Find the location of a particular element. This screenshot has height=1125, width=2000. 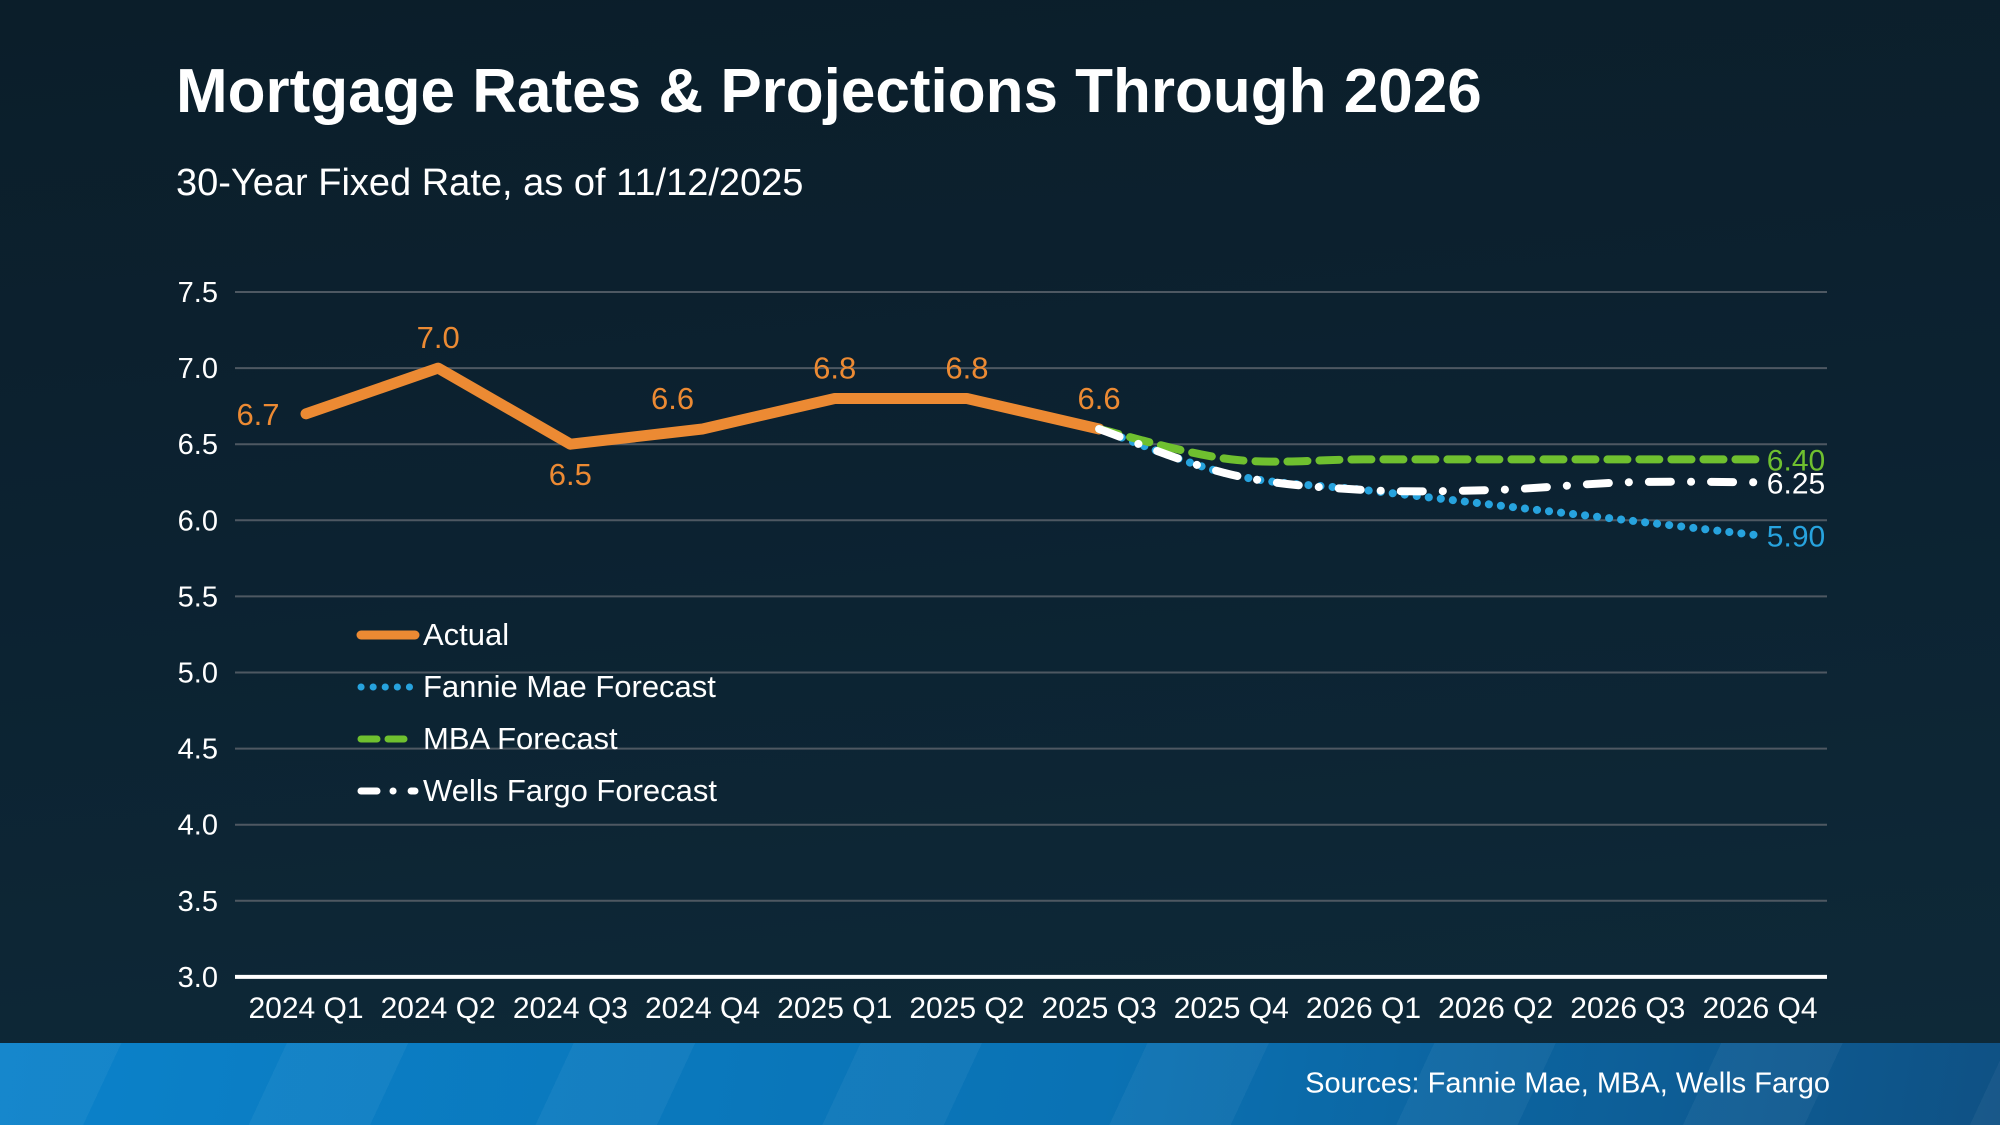

value-label-0-6.7: 6.7 is located at coordinates (257, 414).